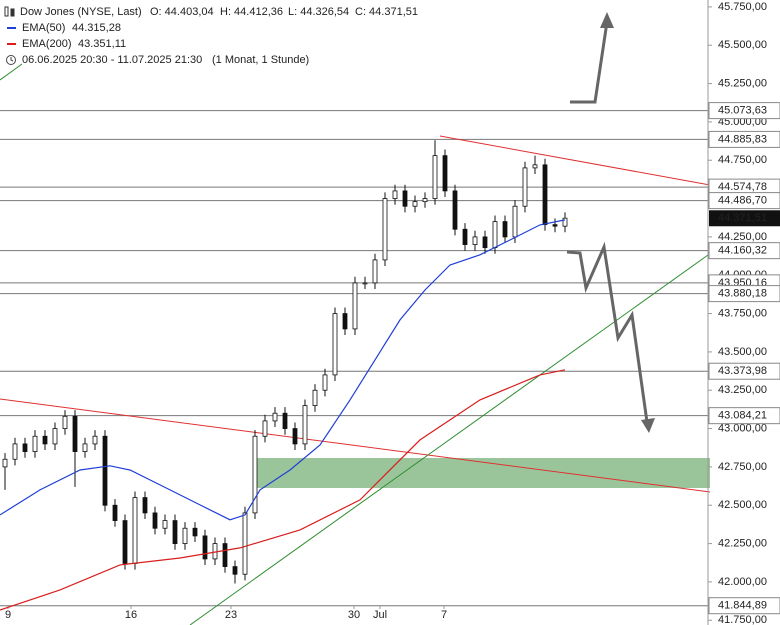  I want to click on y-tick-label: 42.500,00, so click(742, 505).